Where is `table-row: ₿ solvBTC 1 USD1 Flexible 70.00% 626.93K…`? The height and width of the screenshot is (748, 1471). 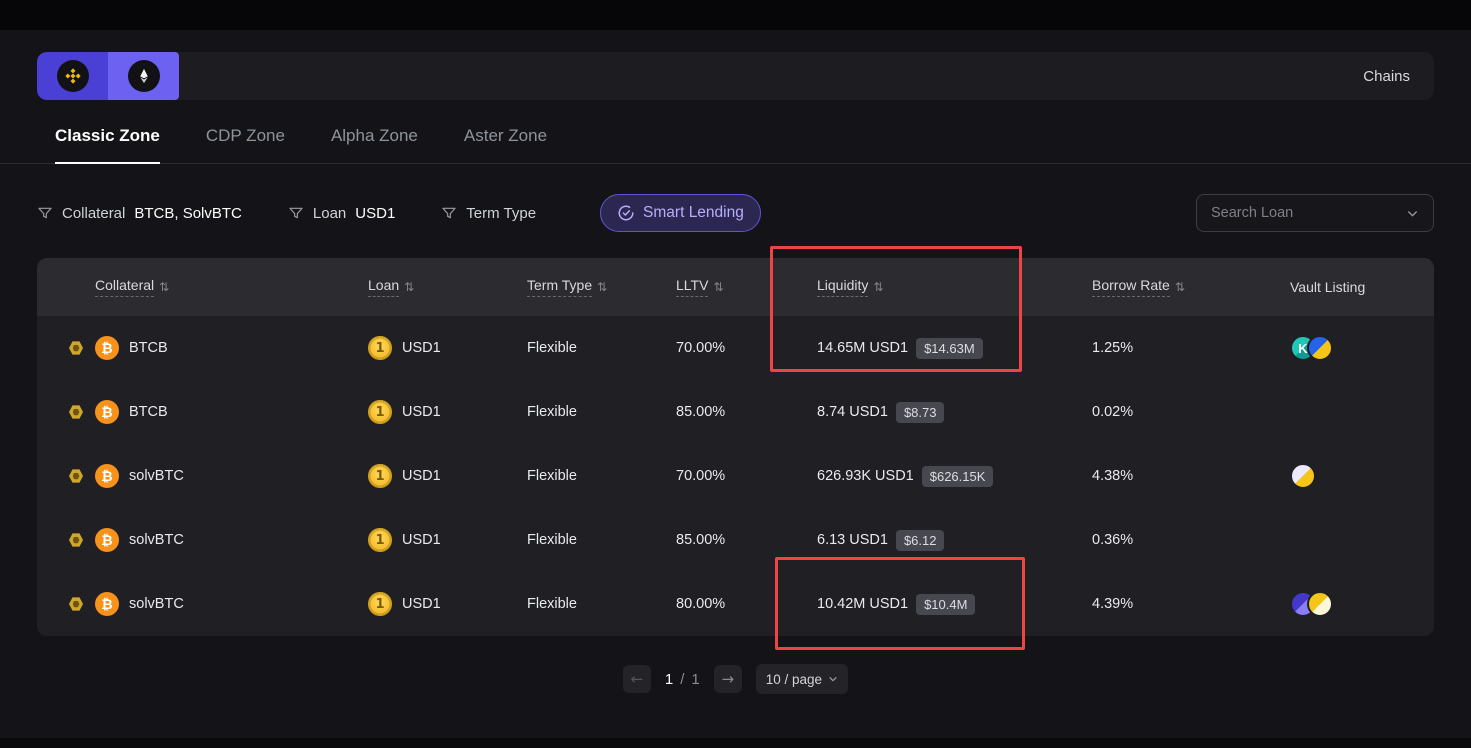 table-row: ₿ solvBTC 1 USD1 Flexible 70.00% 626.93K… is located at coordinates (735, 476).